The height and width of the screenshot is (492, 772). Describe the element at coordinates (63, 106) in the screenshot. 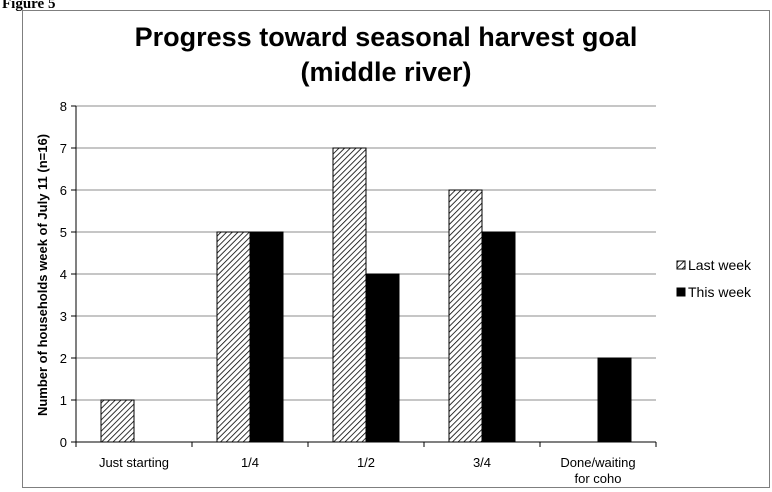

I see `y-tick-label: 8` at that location.